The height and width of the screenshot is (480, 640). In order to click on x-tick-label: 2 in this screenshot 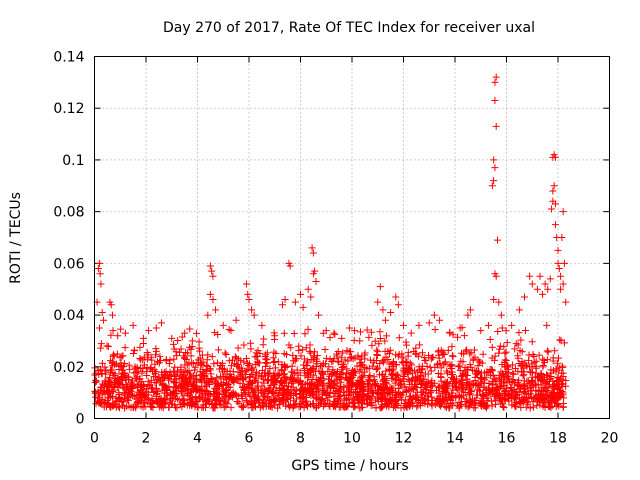, I will do `click(146, 439)`.